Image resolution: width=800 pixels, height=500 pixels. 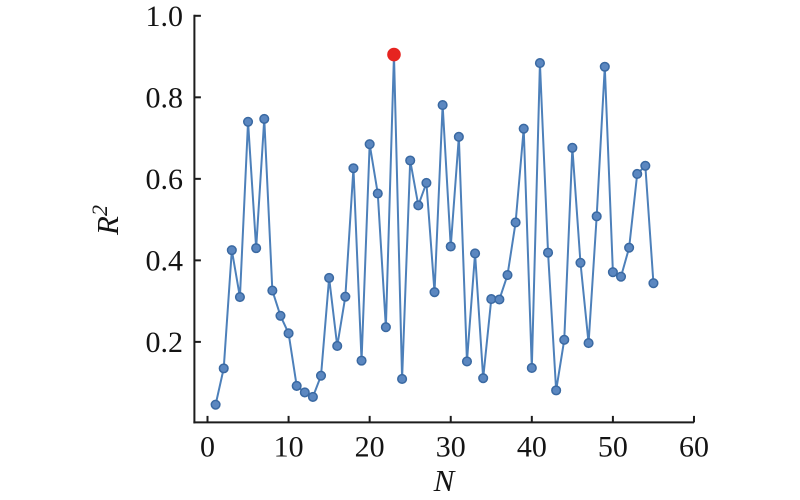 I want to click on x-tick-label: 0, so click(x=207, y=447).